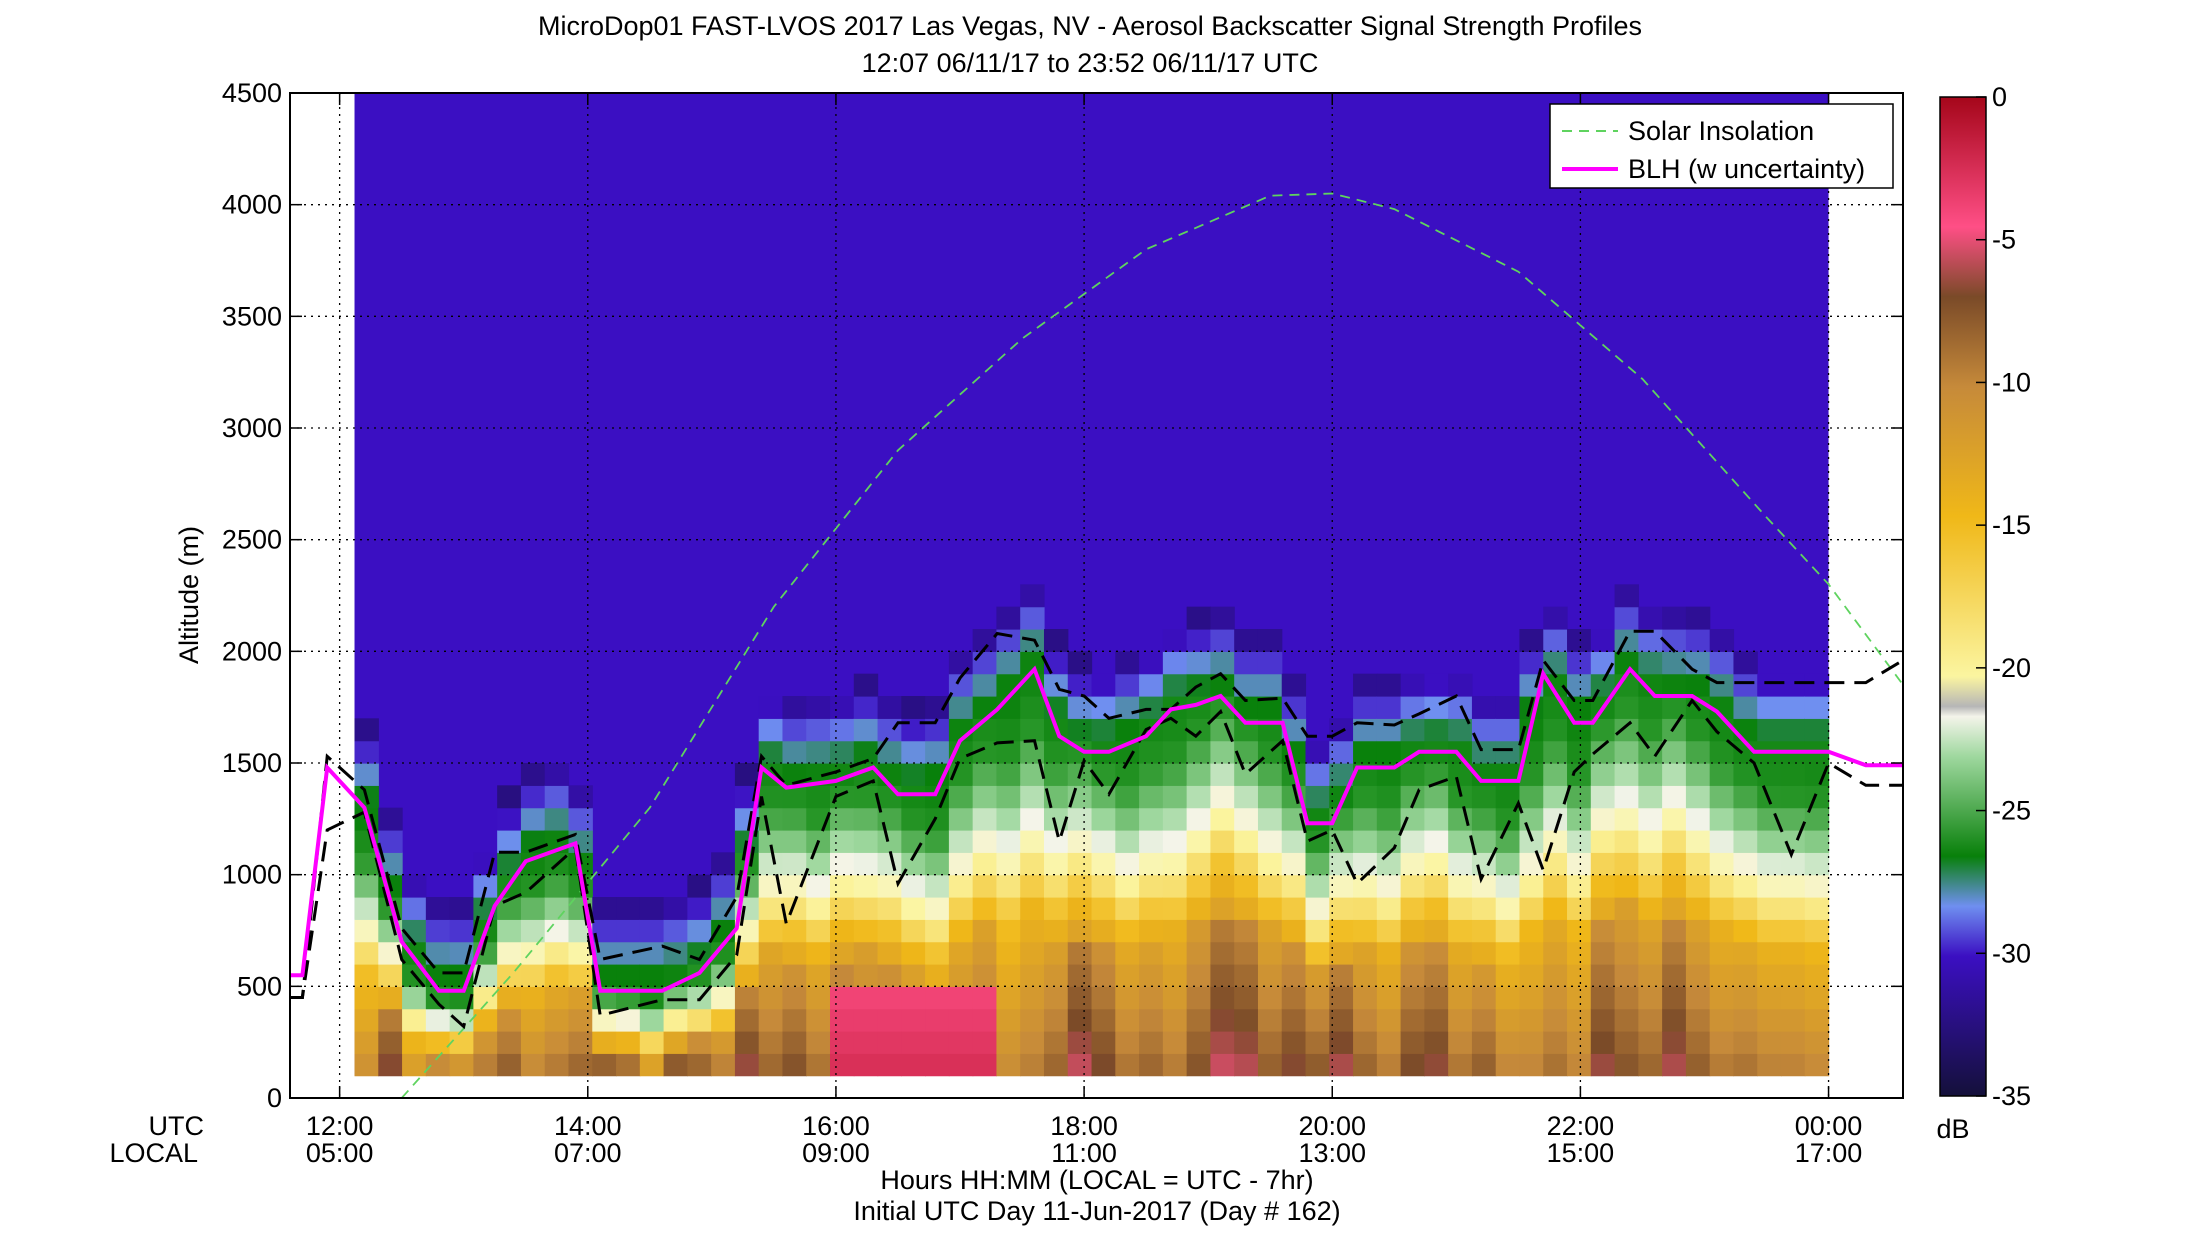 Image resolution: width=2201 pixels, height=1246 pixels. What do you see at coordinates (1952, 1129) in the screenshot?
I see `colorbar-label: dB` at bounding box center [1952, 1129].